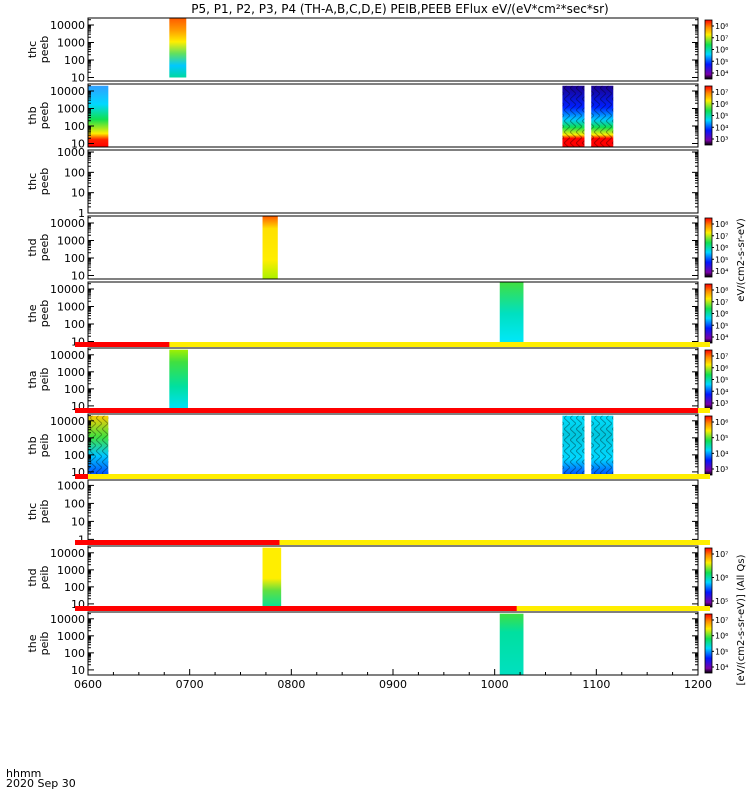 The width and height of the screenshot is (750, 800). What do you see at coordinates (741, 260) in the screenshot?
I see `colorbar-label-electron: eV/(cm2-s-sr-eV)` at bounding box center [741, 260].